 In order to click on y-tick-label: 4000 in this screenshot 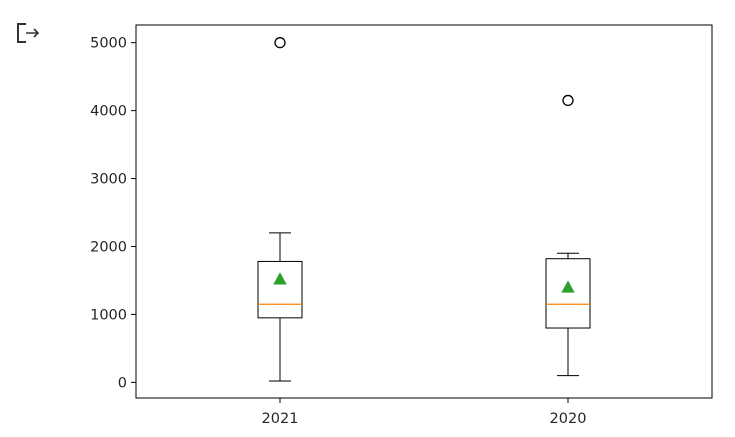, I will do `click(108, 112)`.